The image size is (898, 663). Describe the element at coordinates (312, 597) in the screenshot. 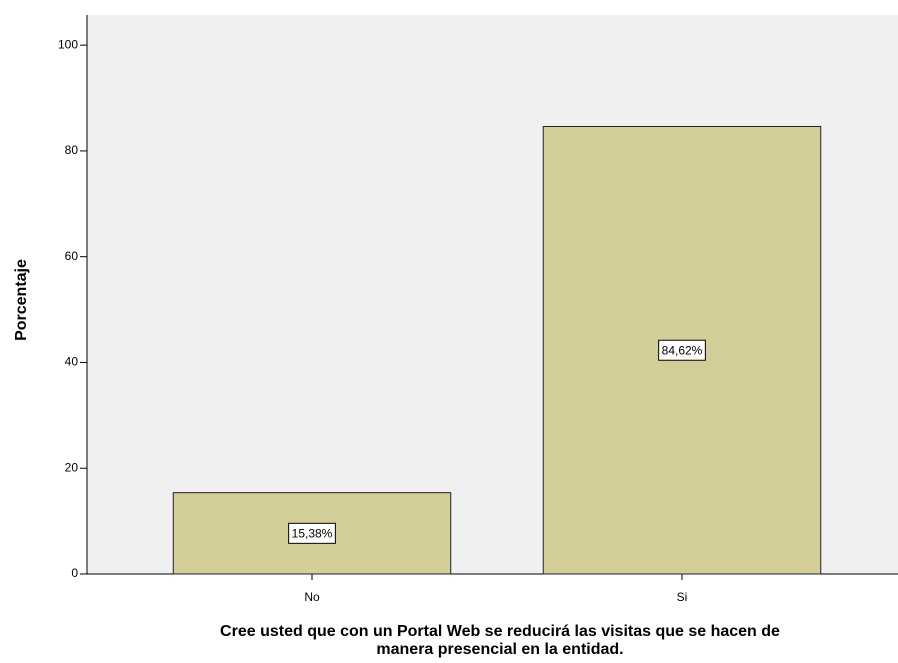

I see `x-tick-label: No` at that location.